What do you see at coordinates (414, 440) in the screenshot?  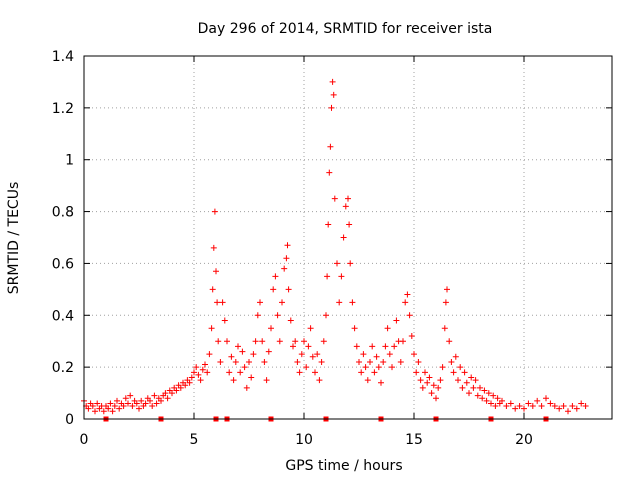 I see `x-tick-label: 15` at bounding box center [414, 440].